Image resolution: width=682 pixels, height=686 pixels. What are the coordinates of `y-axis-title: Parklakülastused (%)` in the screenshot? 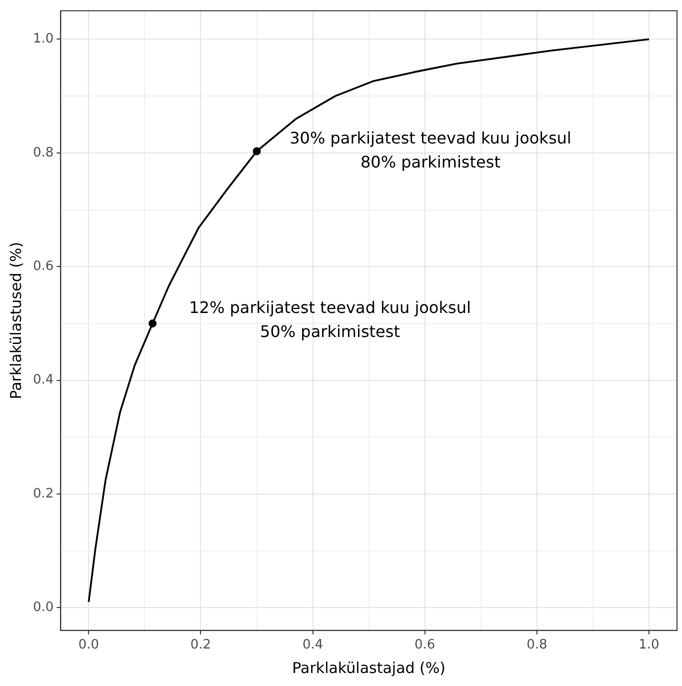 It's located at (15, 321).